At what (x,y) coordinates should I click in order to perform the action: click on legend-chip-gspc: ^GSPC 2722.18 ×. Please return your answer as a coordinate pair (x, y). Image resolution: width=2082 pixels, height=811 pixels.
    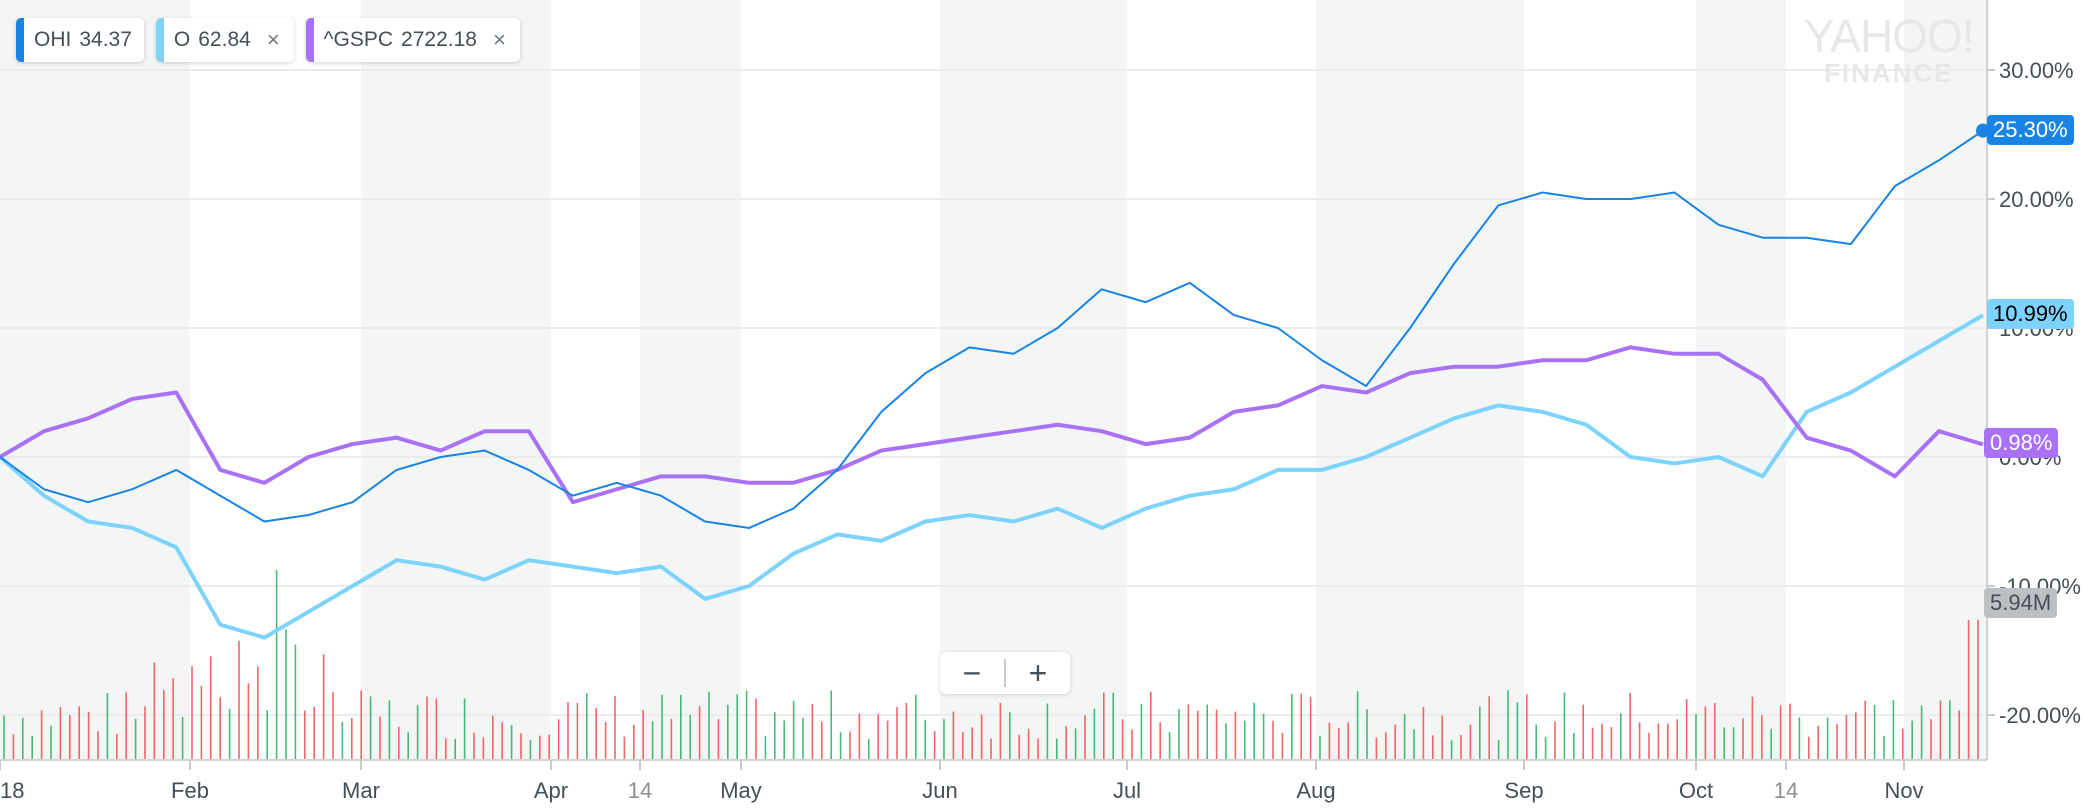
    Looking at the image, I should click on (412, 40).